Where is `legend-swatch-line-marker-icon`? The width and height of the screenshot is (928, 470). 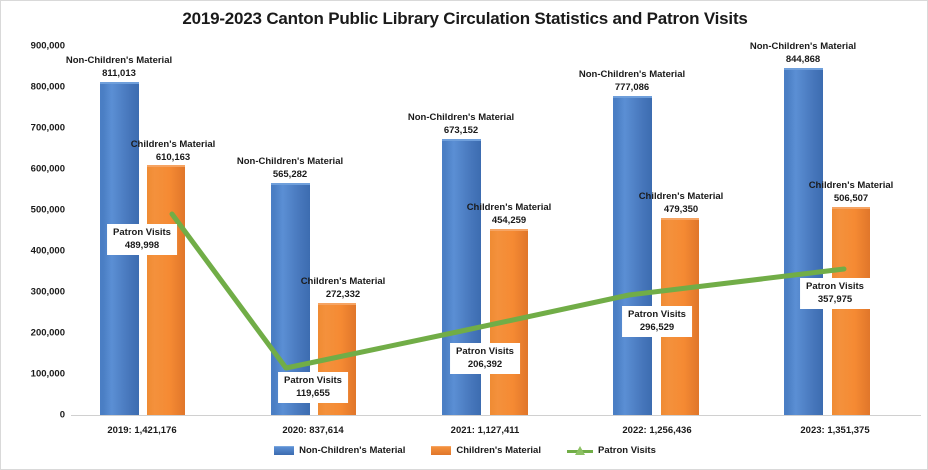
legend-swatch-line-marker-icon is located at coordinates (579, 450).